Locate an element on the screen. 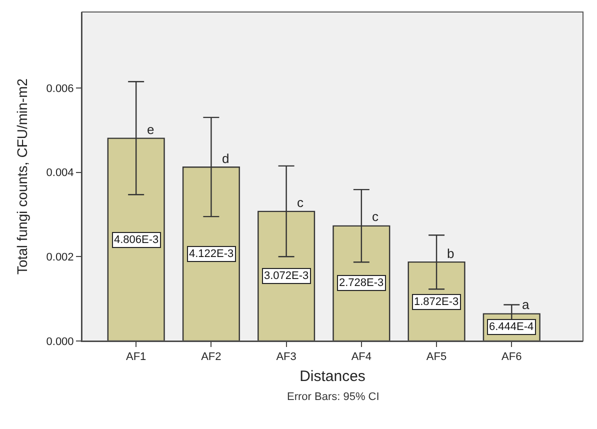 The height and width of the screenshot is (429, 597). y-tick-label: 0.004 is located at coordinates (60, 173).